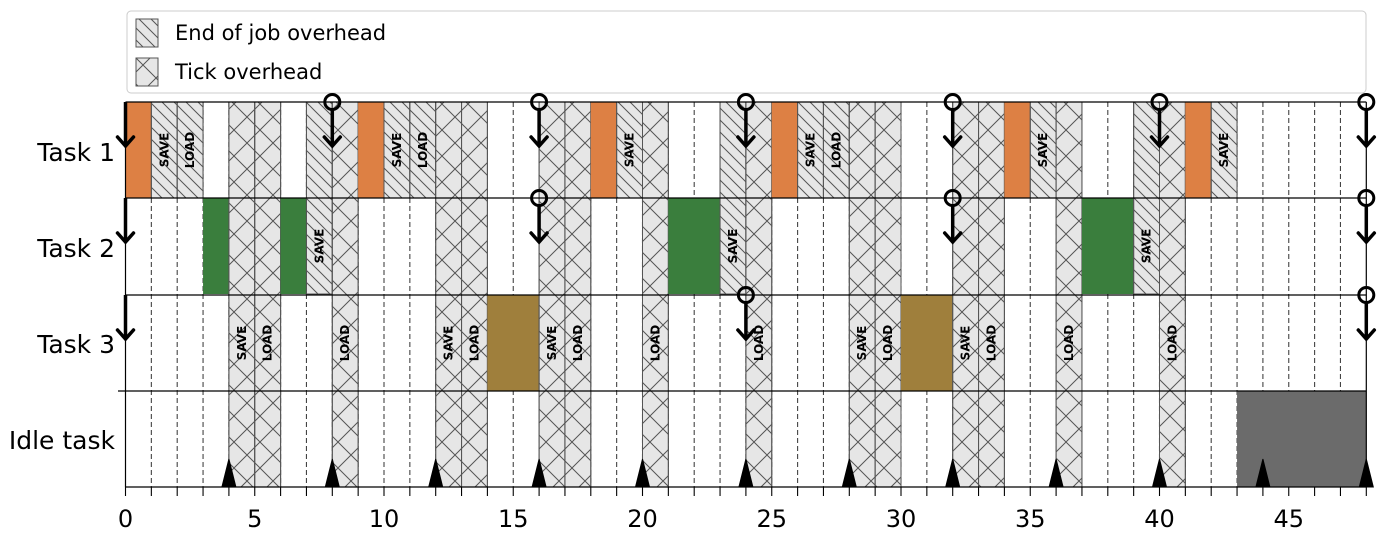 This screenshot has height=542, width=1384. I want to click on row-labels: Task 1 Task 2 Task 3 Idle task, so click(62, 296).